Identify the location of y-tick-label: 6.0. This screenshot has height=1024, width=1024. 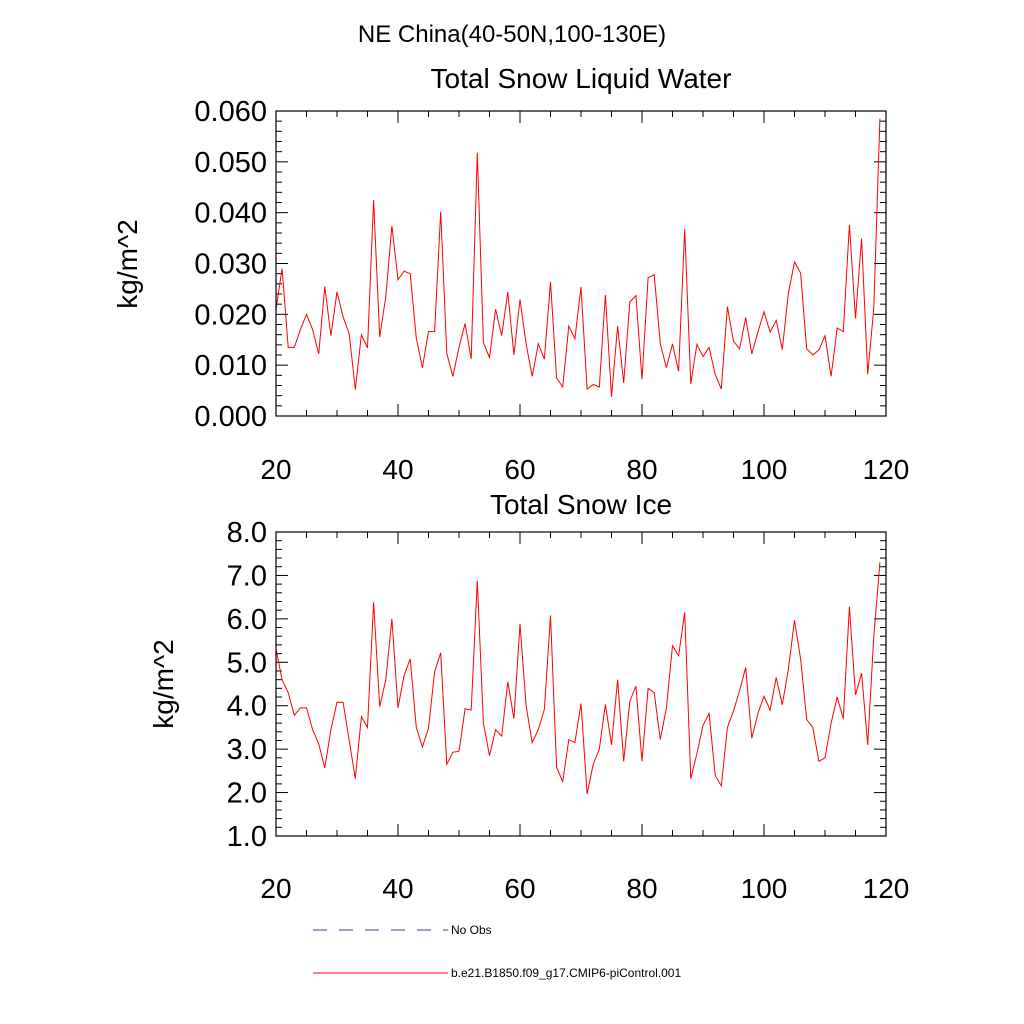
(247, 620).